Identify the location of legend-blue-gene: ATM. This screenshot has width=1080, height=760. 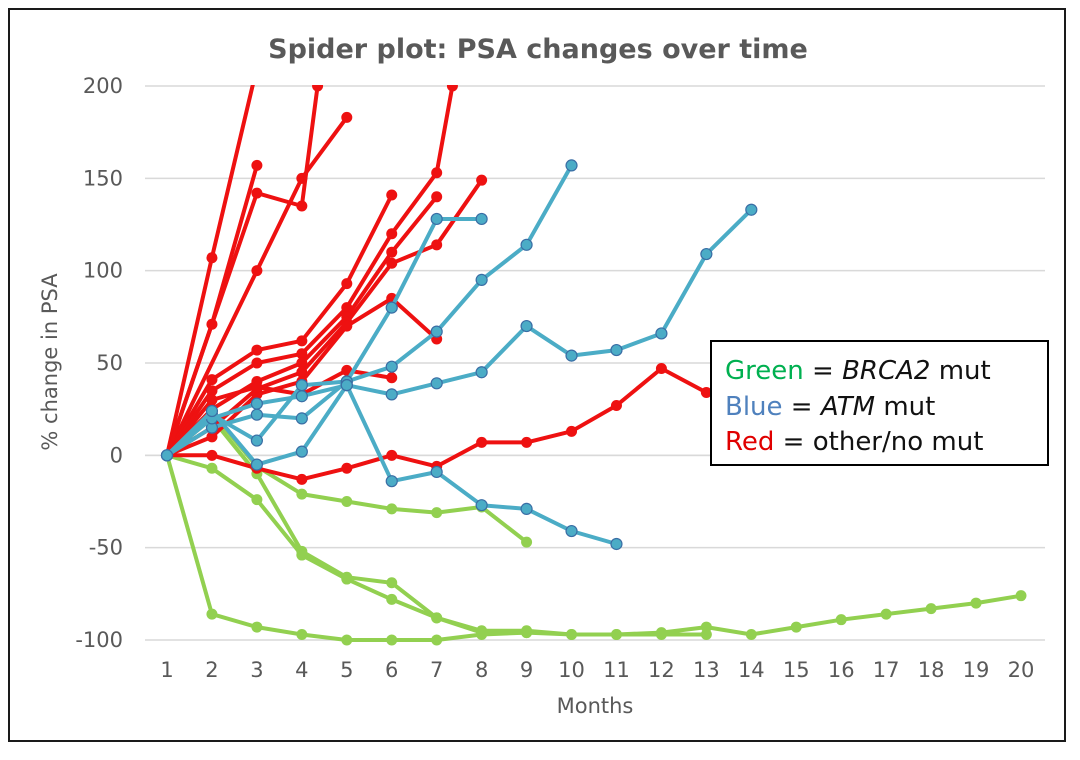
(847, 407).